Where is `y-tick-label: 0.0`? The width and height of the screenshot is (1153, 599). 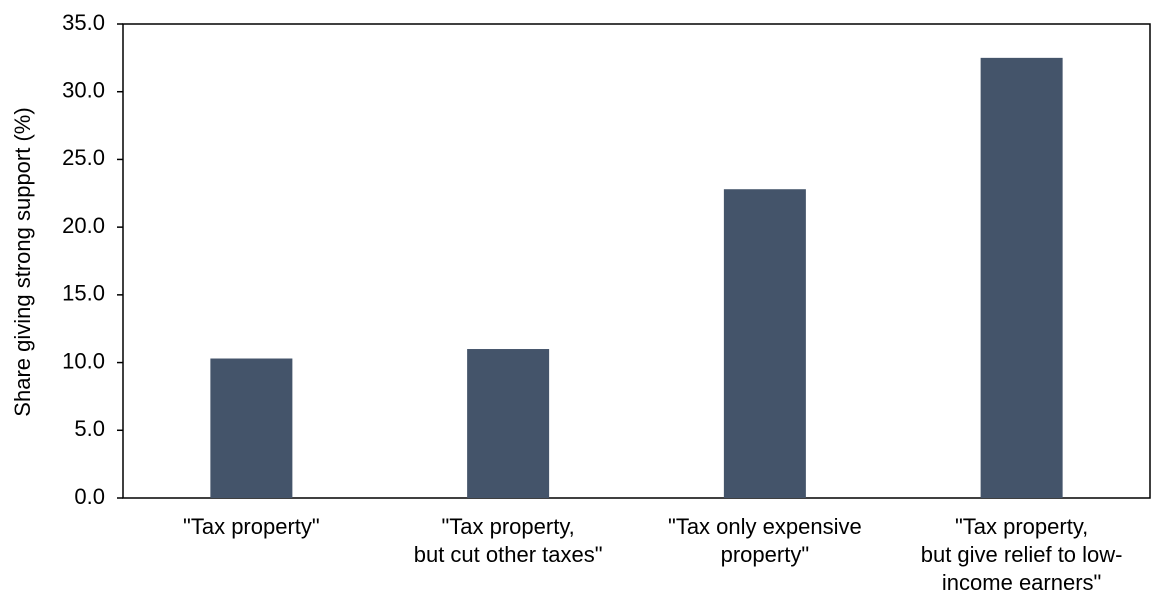 y-tick-label: 0.0 is located at coordinates (89, 496).